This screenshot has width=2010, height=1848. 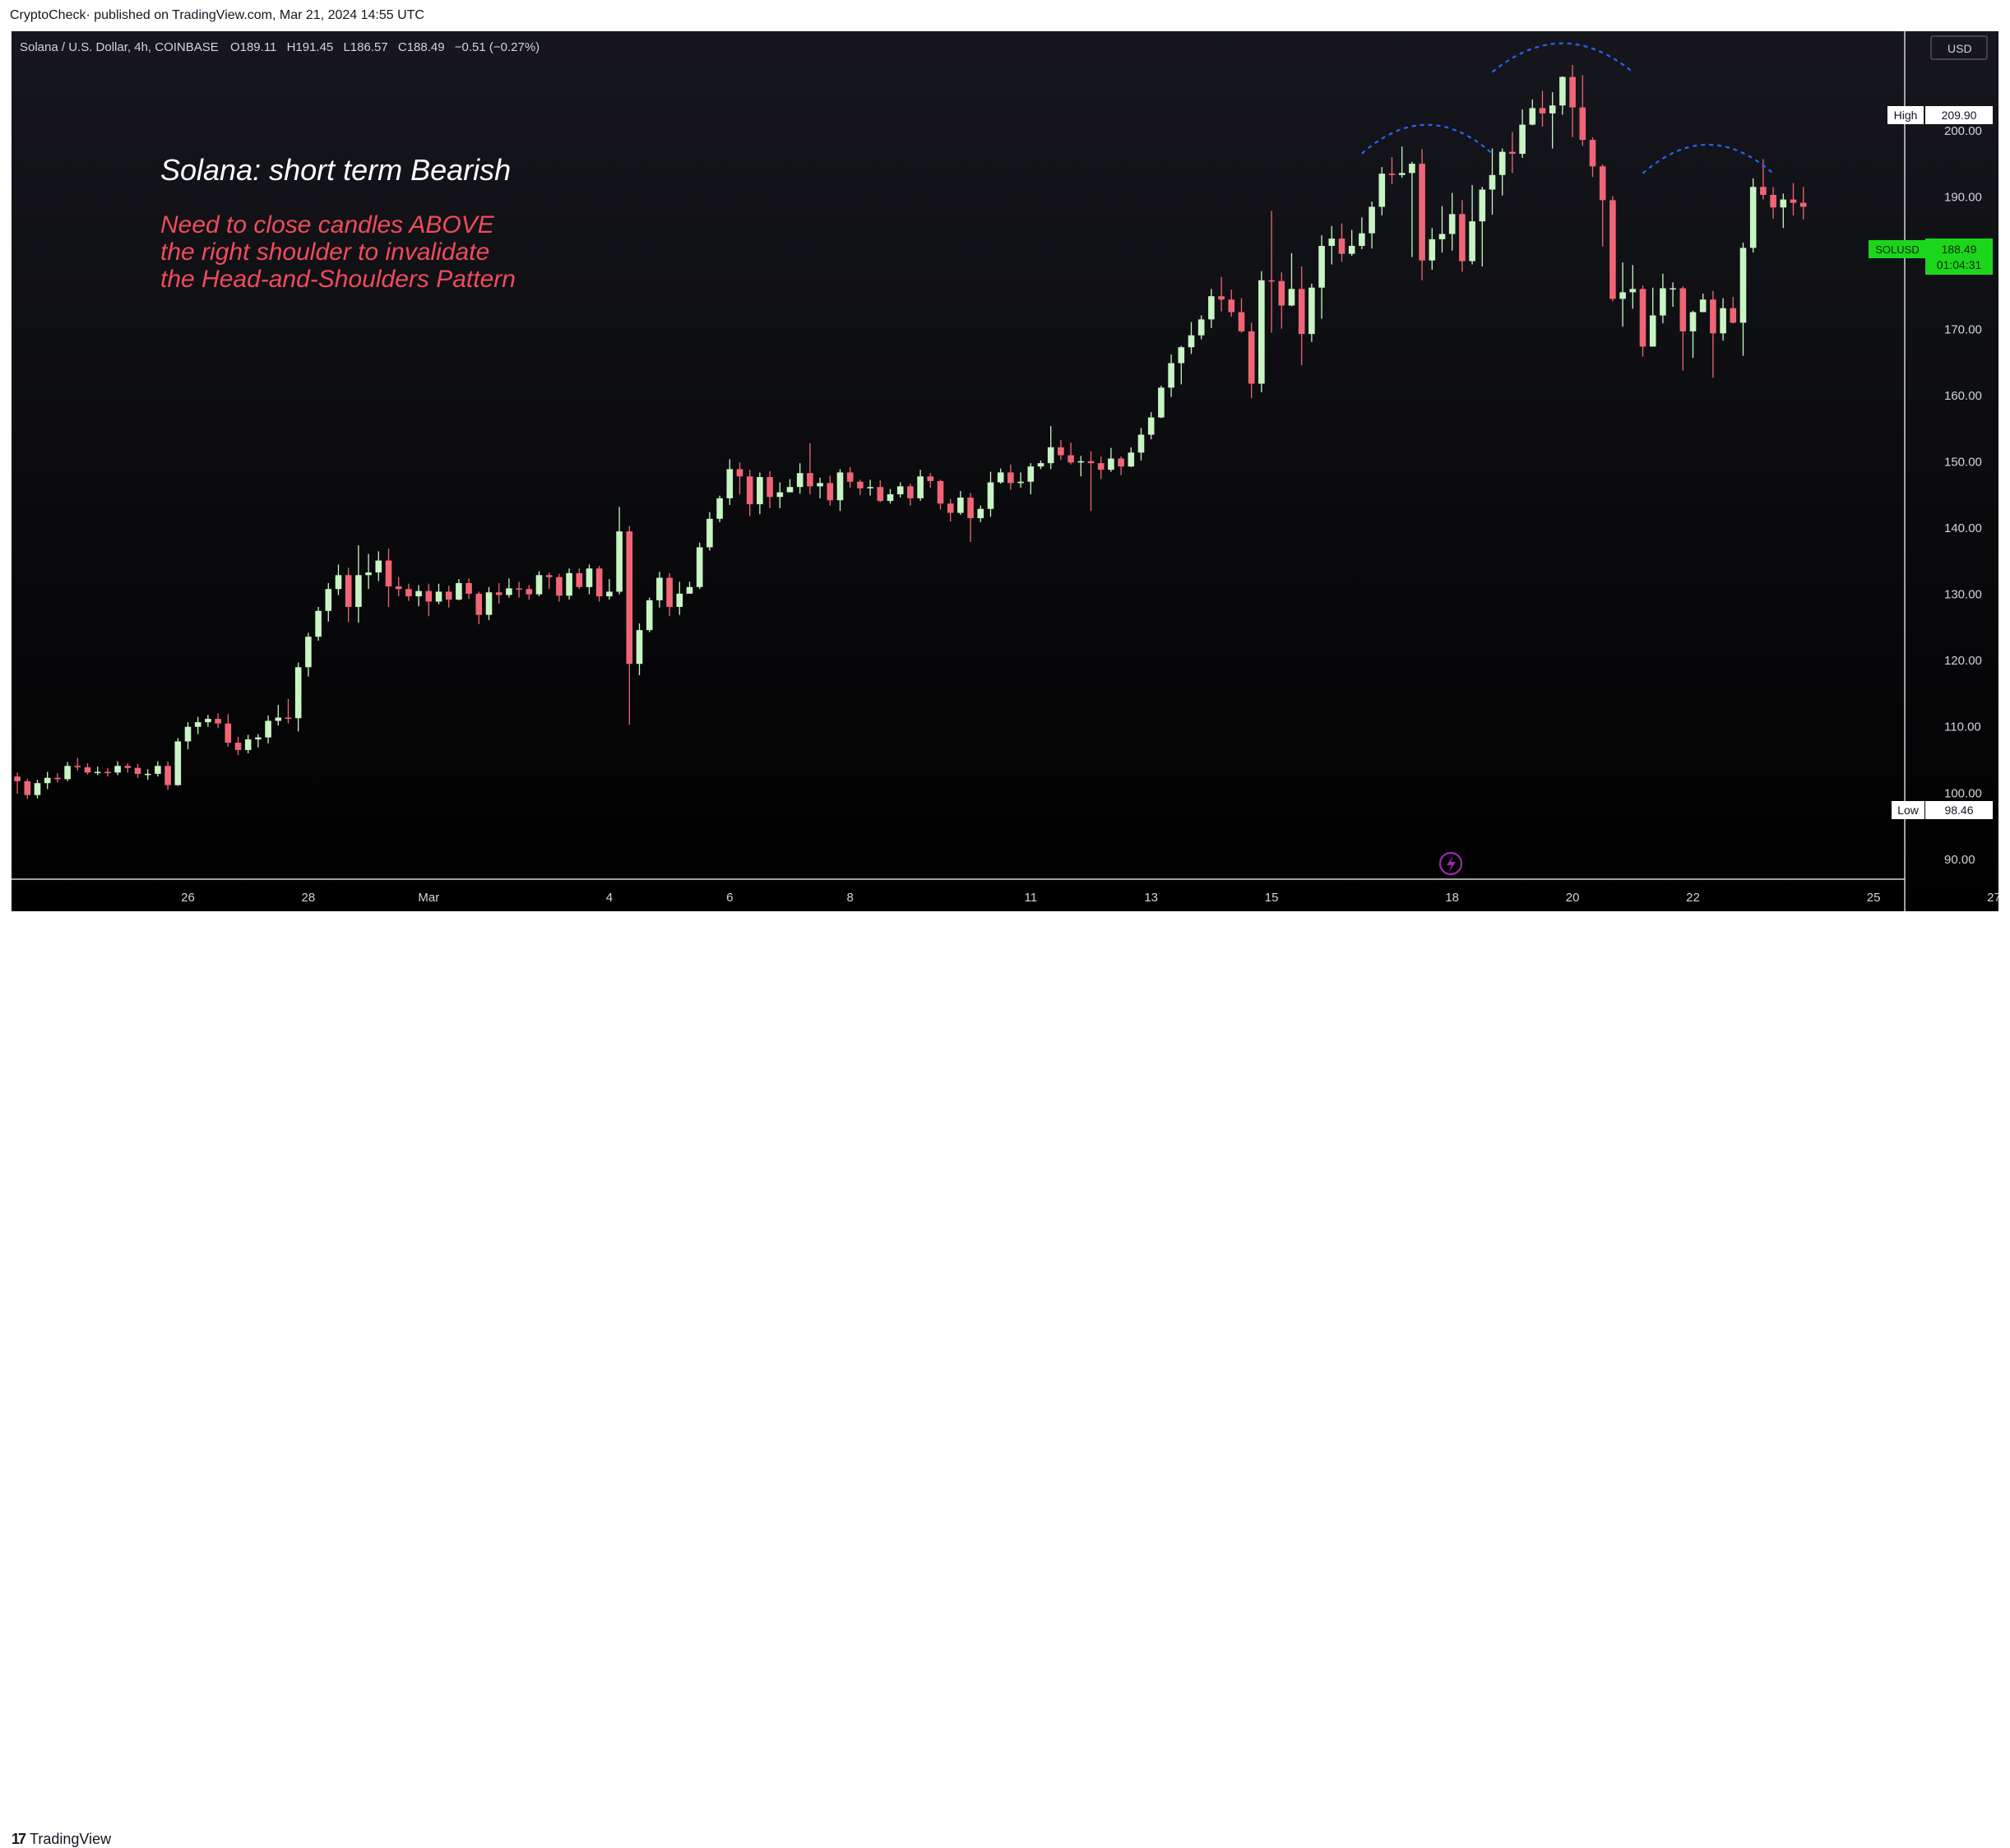 What do you see at coordinates (1963, 595) in the screenshot?
I see `price-tick-label: 130.00` at bounding box center [1963, 595].